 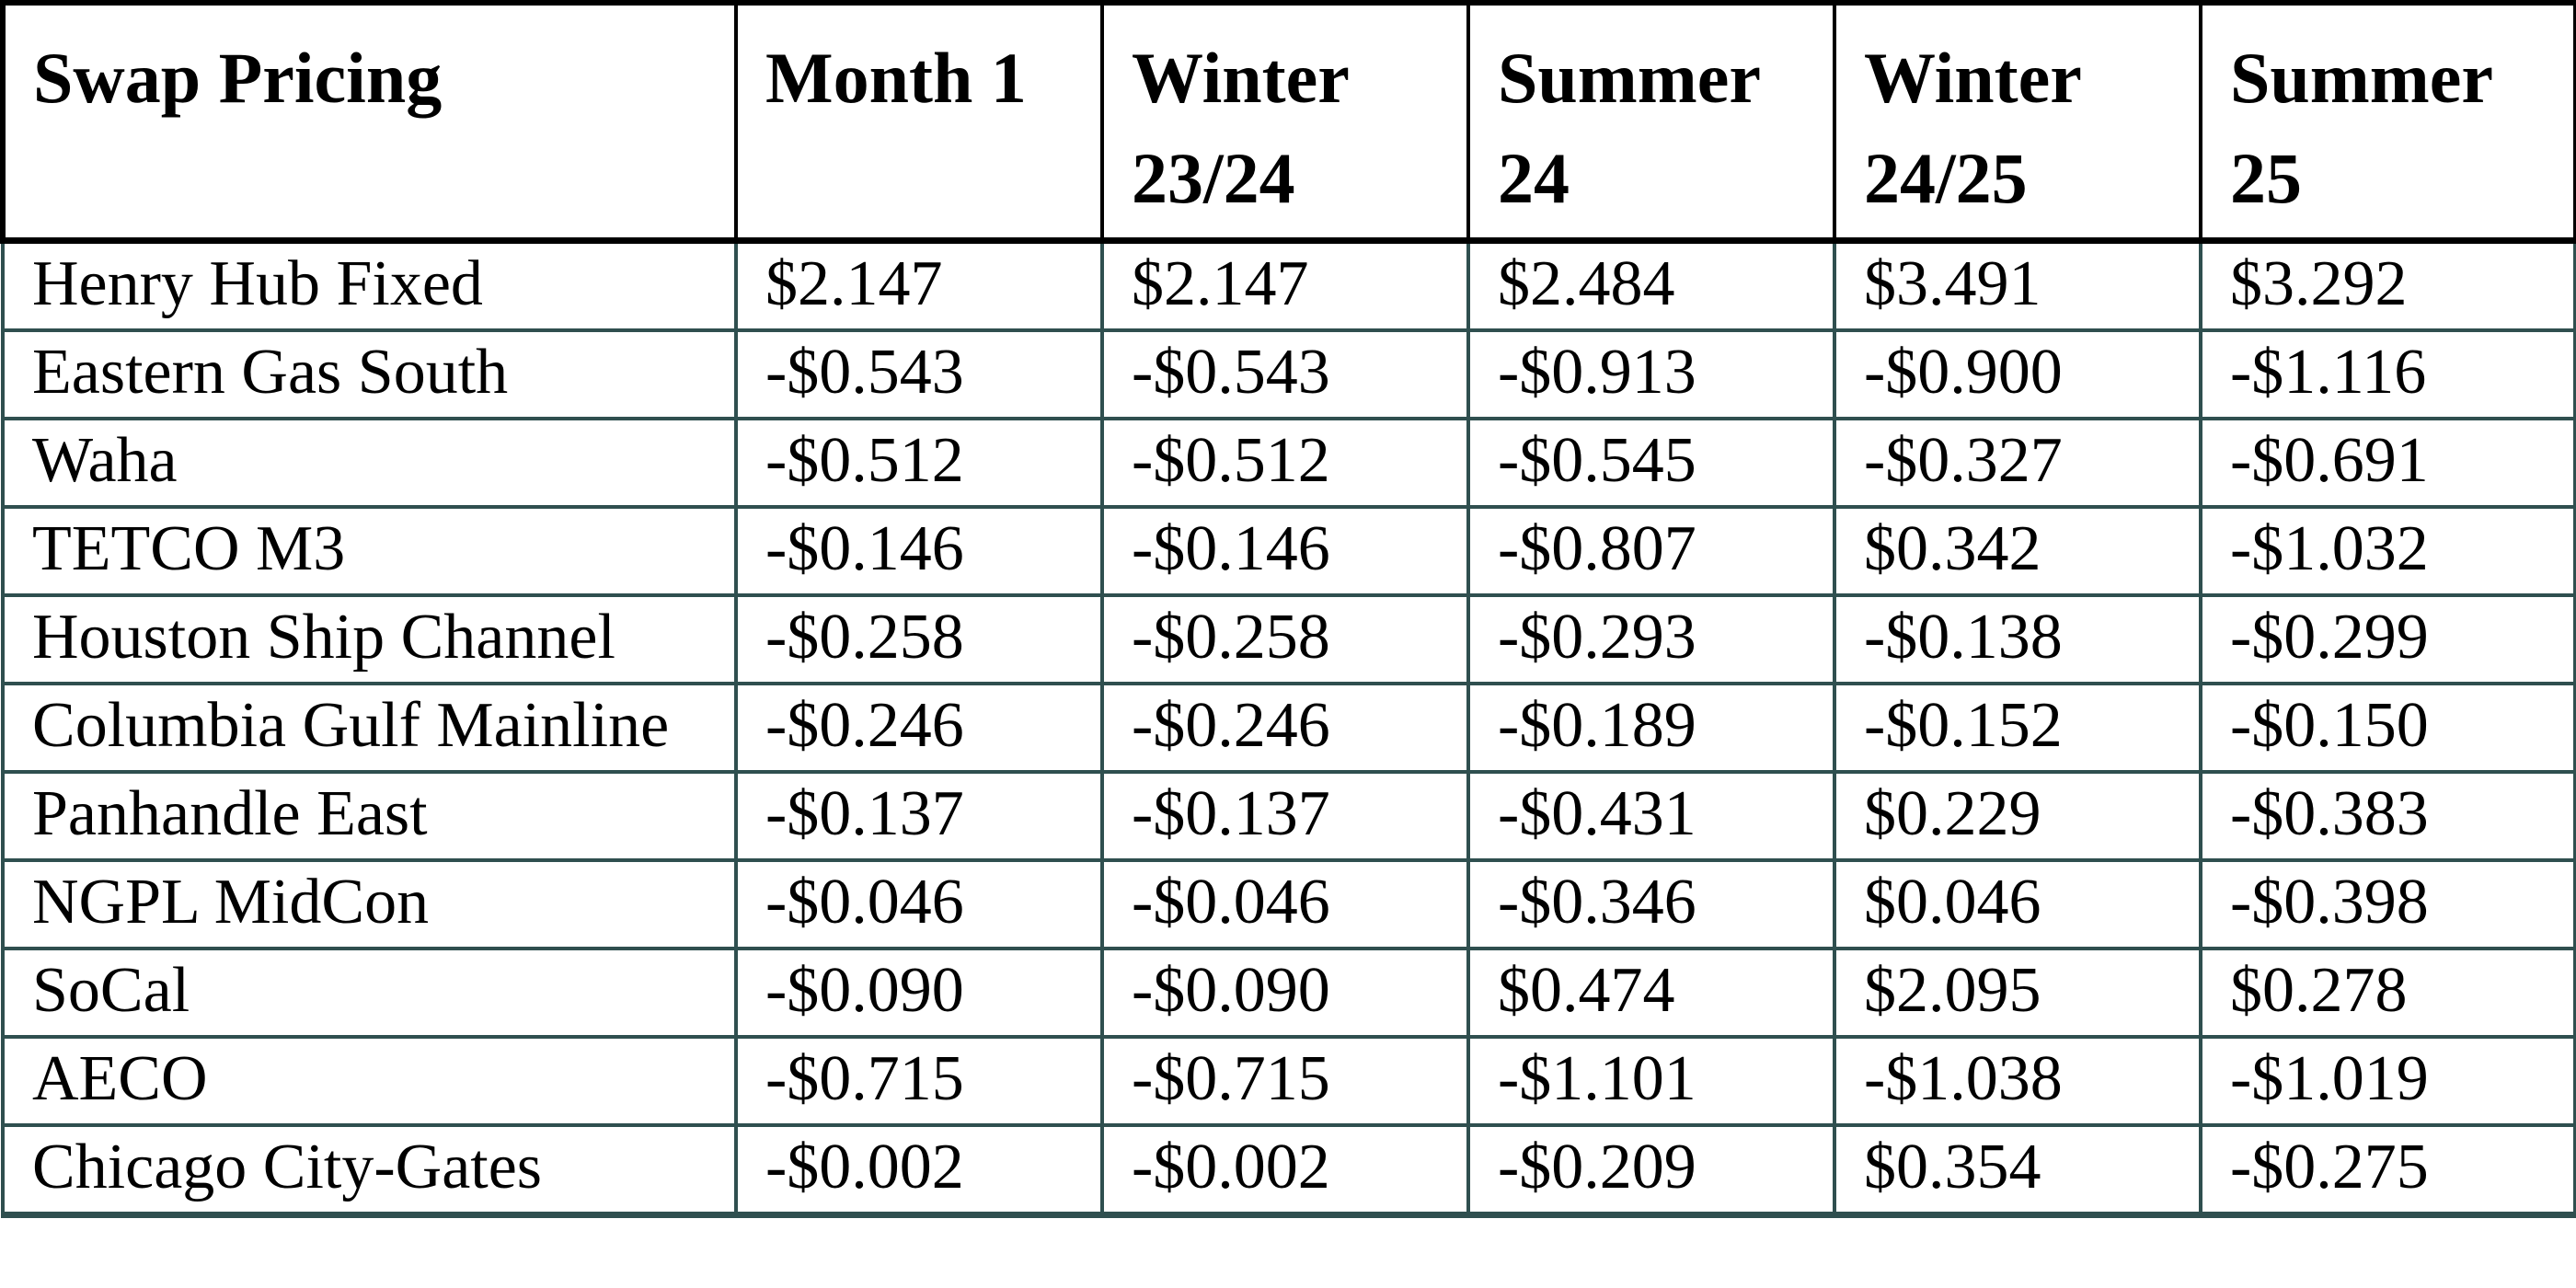 What do you see at coordinates (369, 285) in the screenshot?
I see `row-label-cell: Henry Hub Fixed` at bounding box center [369, 285].